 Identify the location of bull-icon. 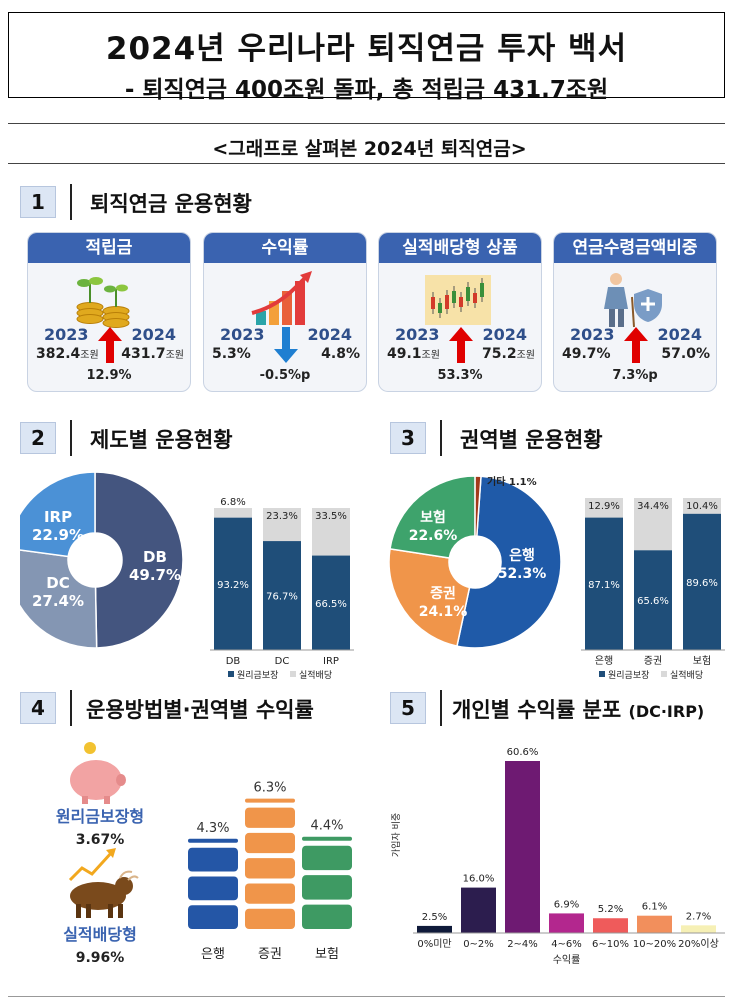
(103, 883).